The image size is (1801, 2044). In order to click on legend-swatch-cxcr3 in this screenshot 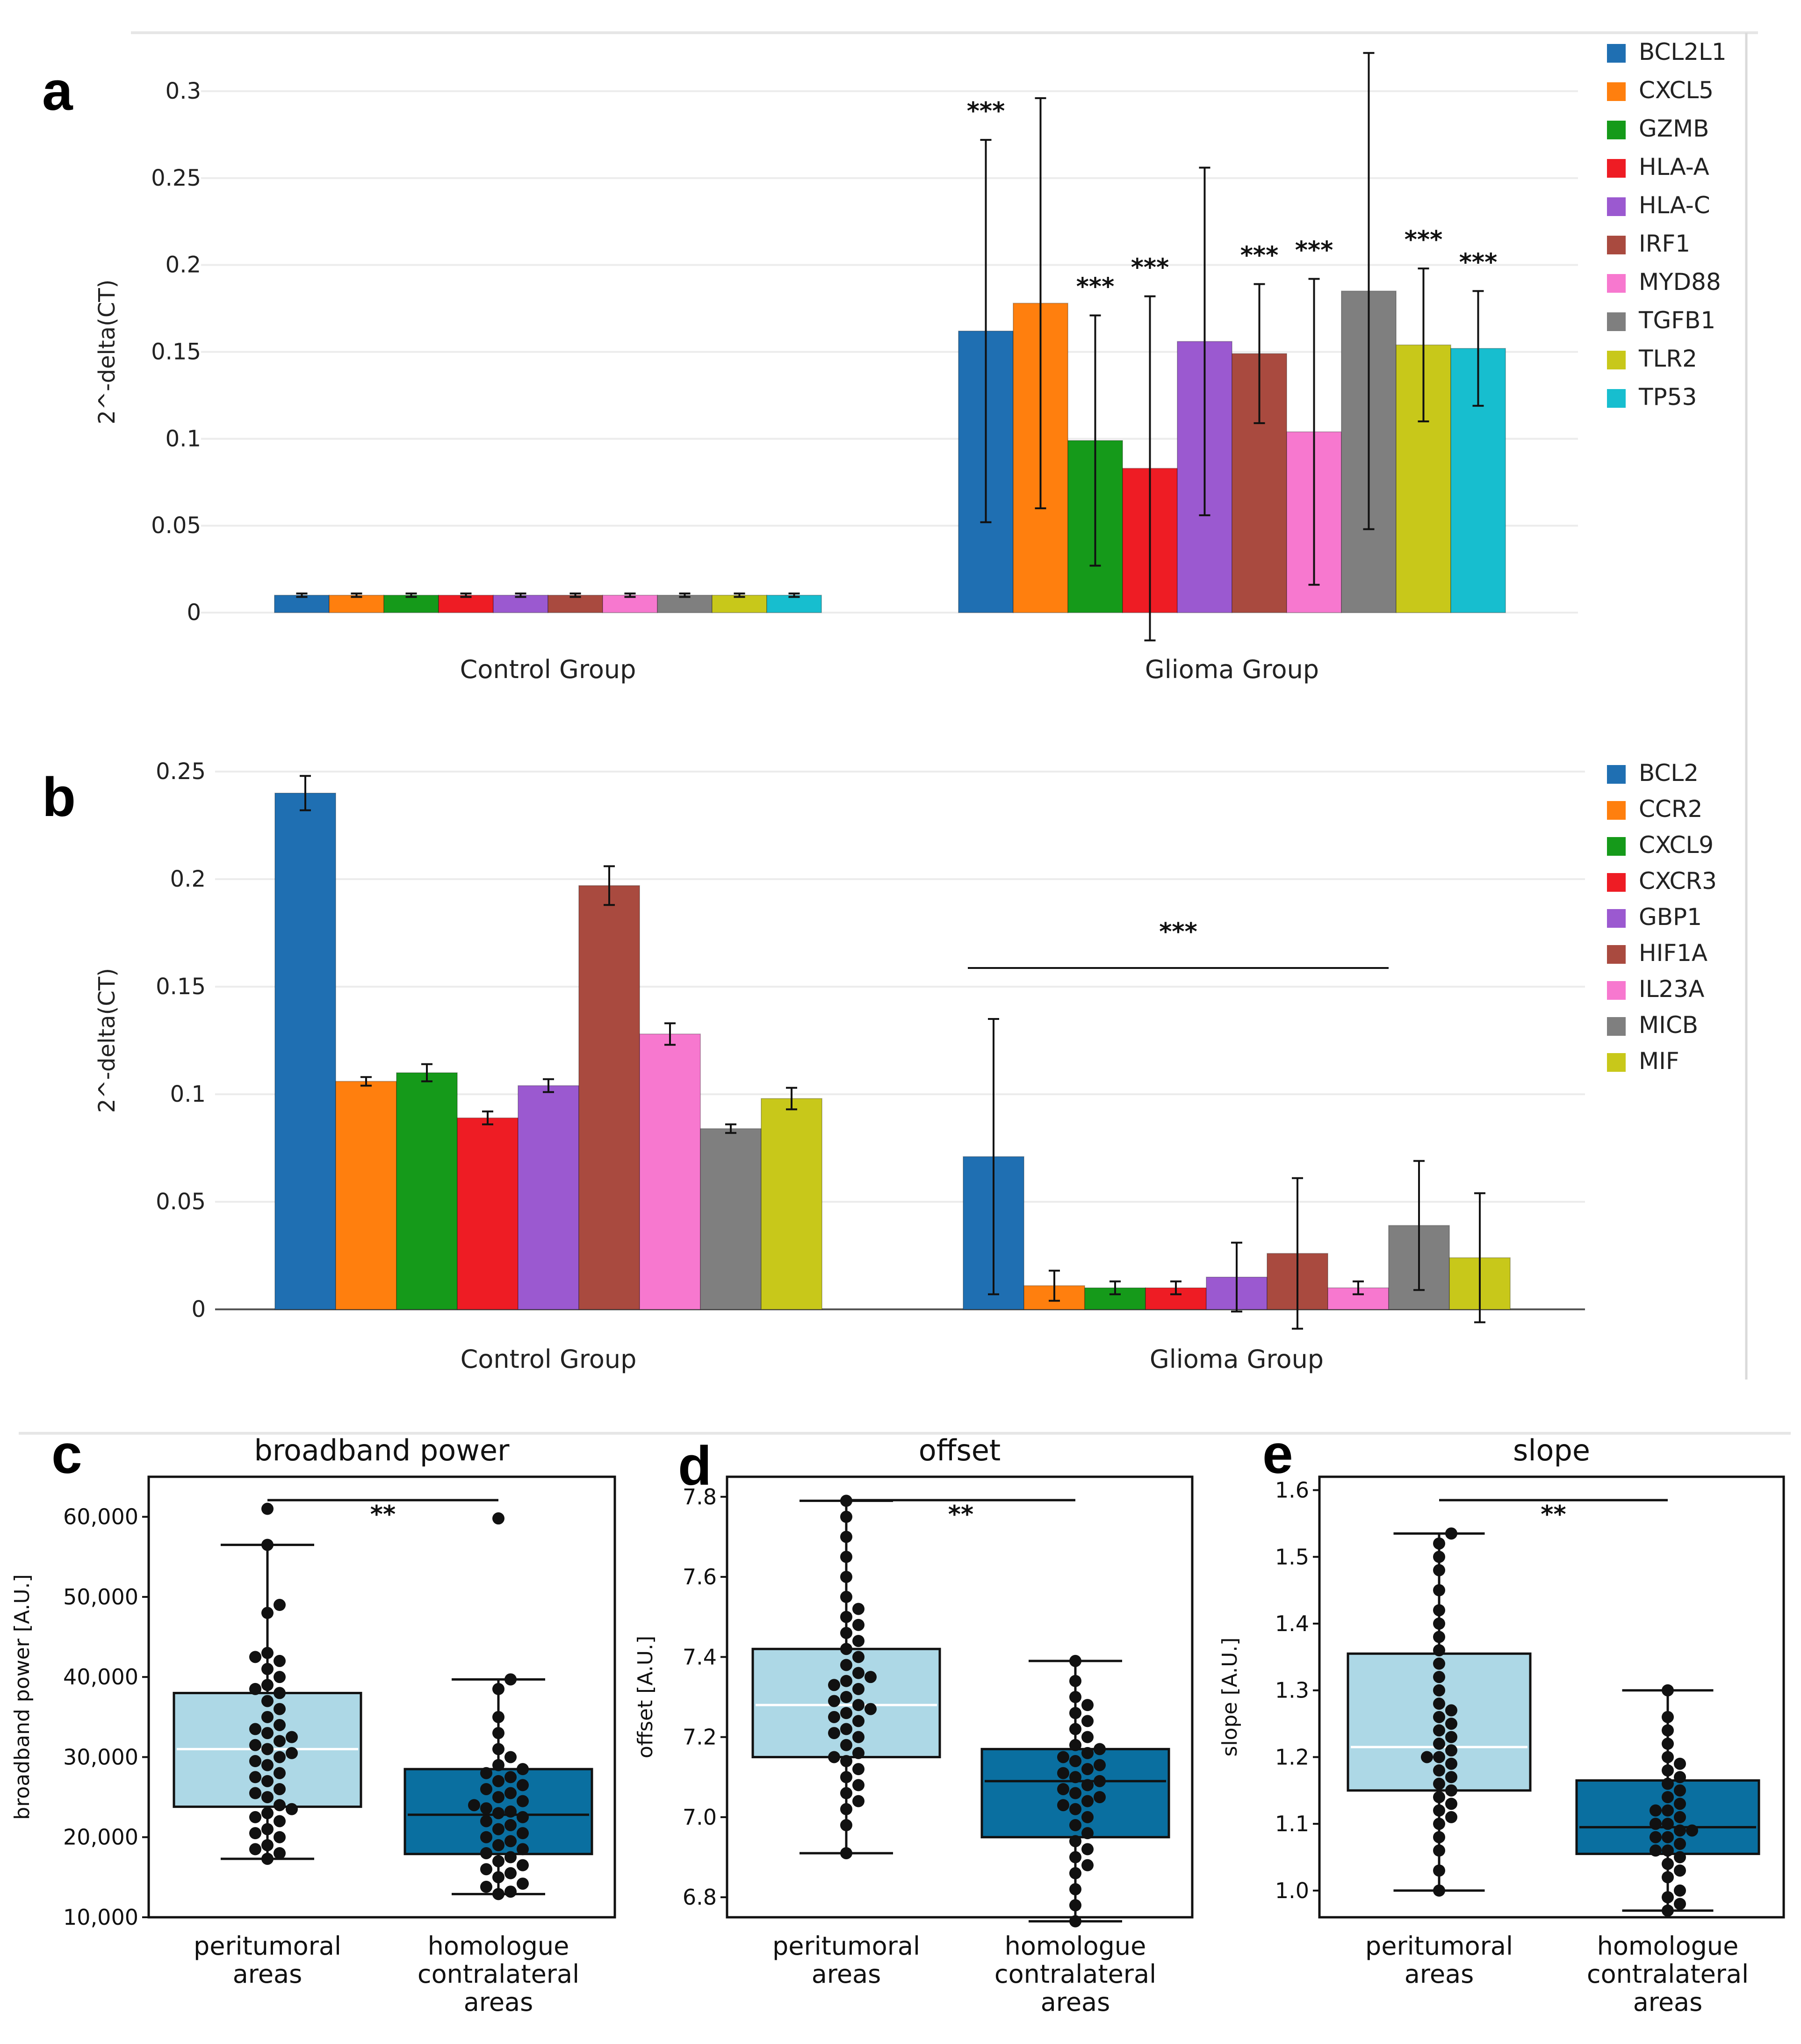, I will do `click(1616, 882)`.